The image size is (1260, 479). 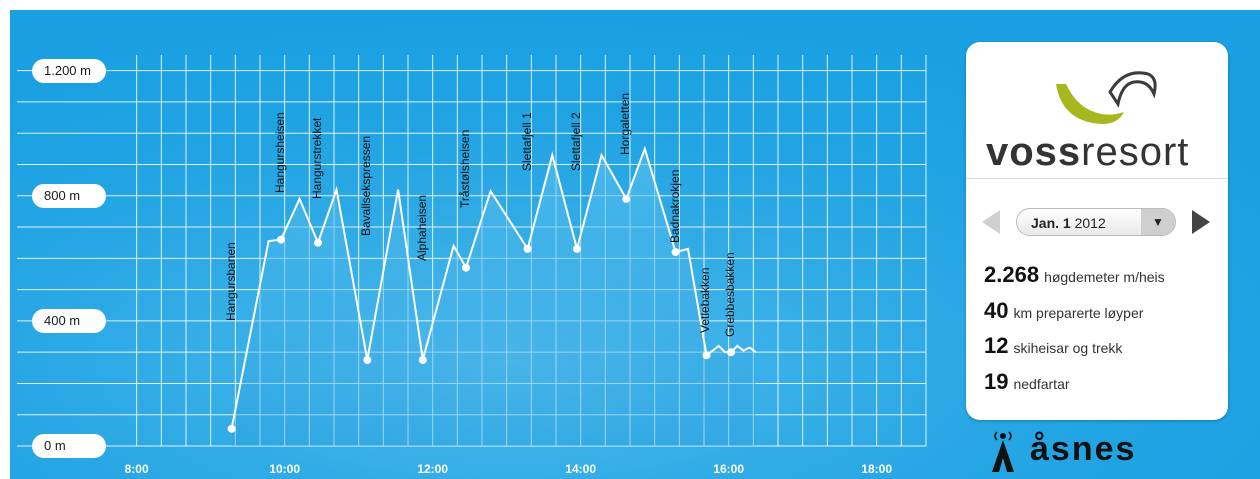 What do you see at coordinates (279, 152) in the screenshot?
I see `lift-label: Hangursheisen` at bounding box center [279, 152].